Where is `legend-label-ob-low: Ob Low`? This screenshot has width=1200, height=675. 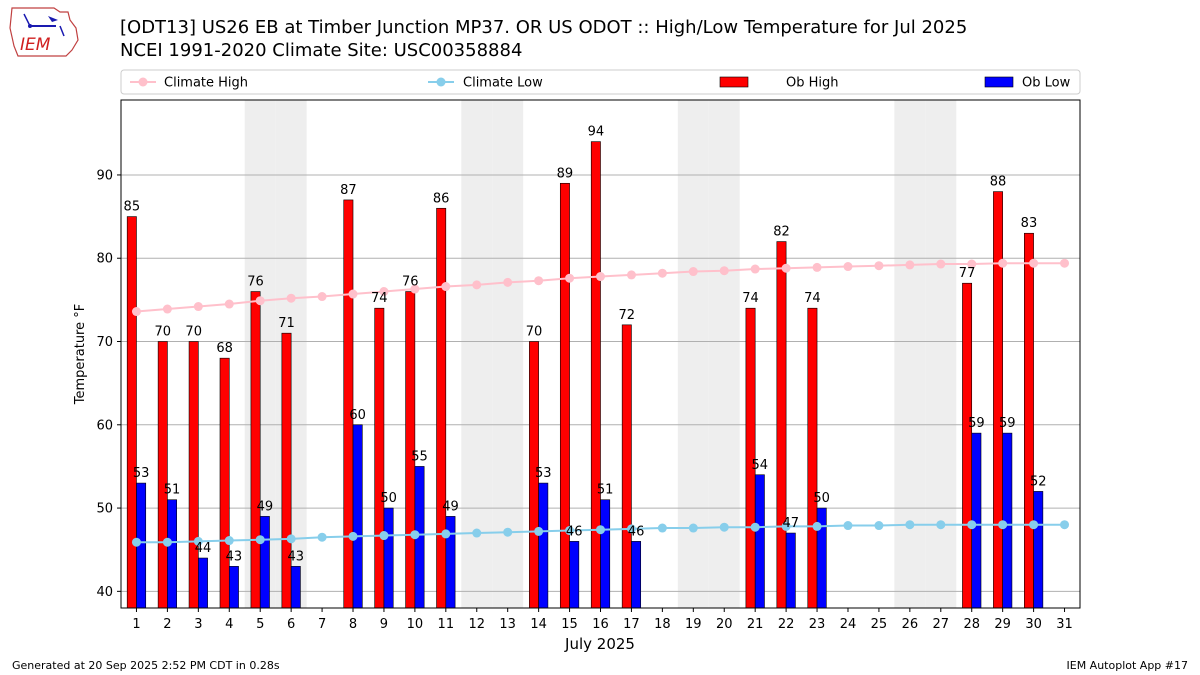 legend-label-ob-low: Ob Low is located at coordinates (1046, 83).